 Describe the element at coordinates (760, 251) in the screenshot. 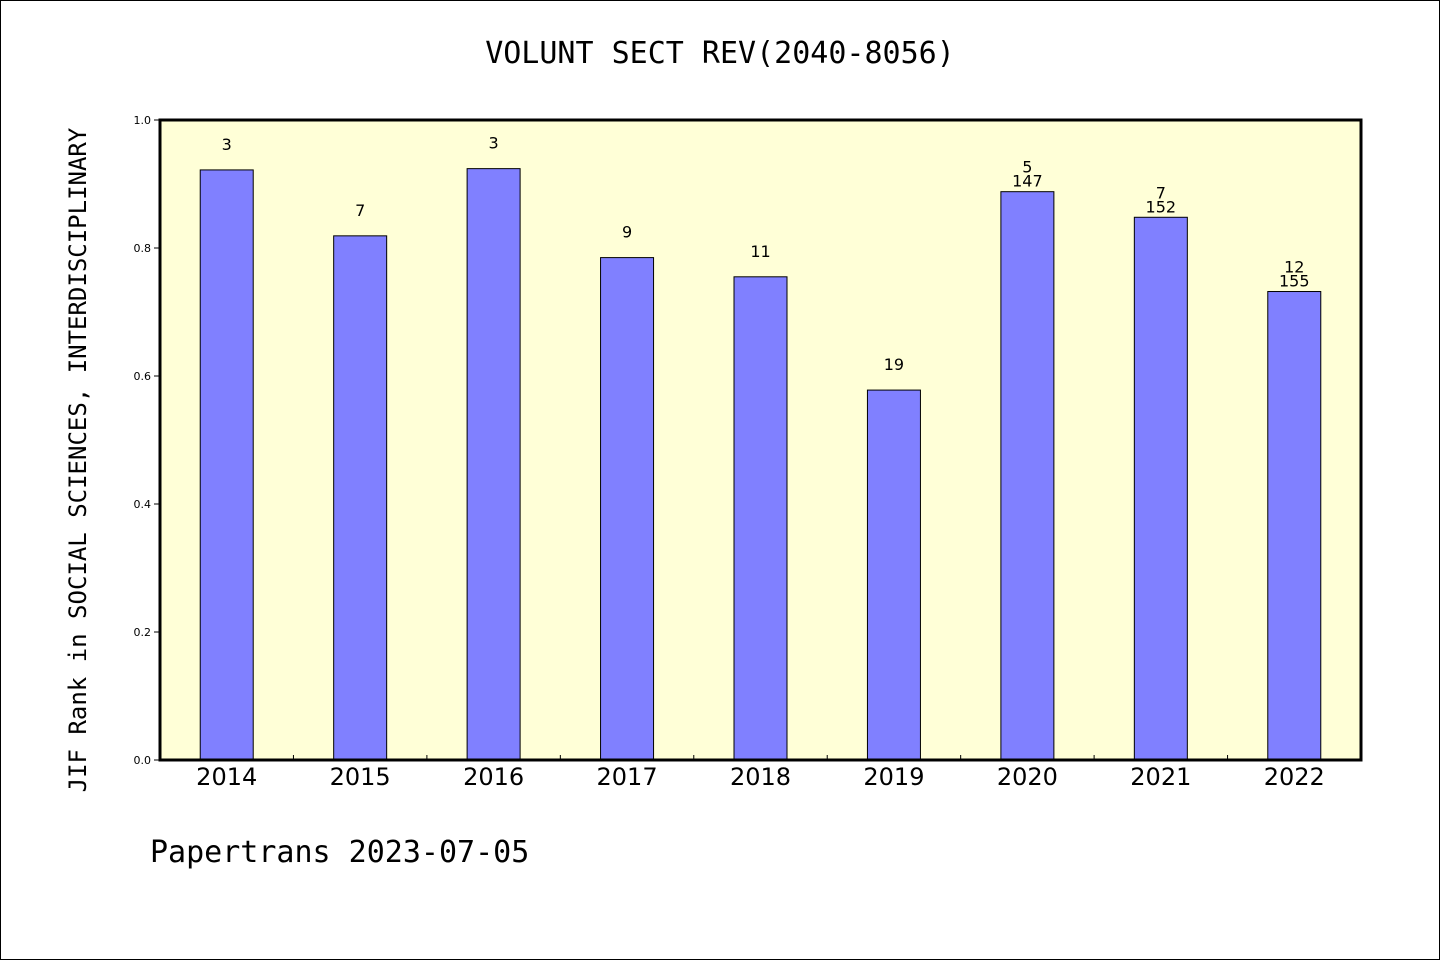

I see `bar-rank-label: 11` at that location.